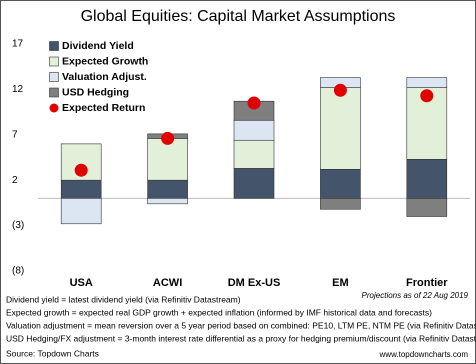 This screenshot has width=476, height=364. Describe the element at coordinates (18, 225) in the screenshot. I see `y-tick-label: (3)` at that location.